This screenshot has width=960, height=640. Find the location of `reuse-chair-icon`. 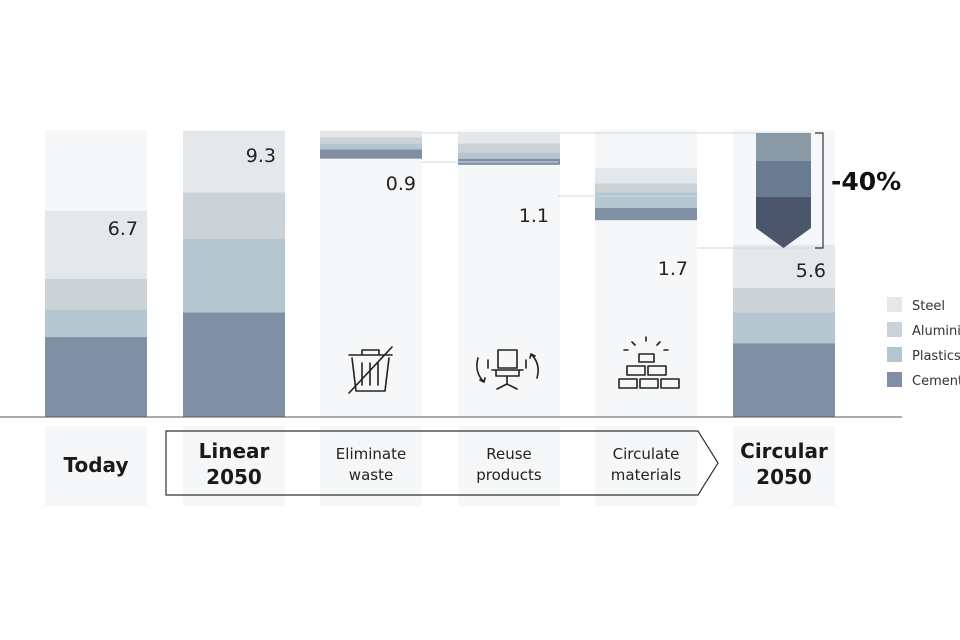

reuse-chair-icon is located at coordinates (507, 369).